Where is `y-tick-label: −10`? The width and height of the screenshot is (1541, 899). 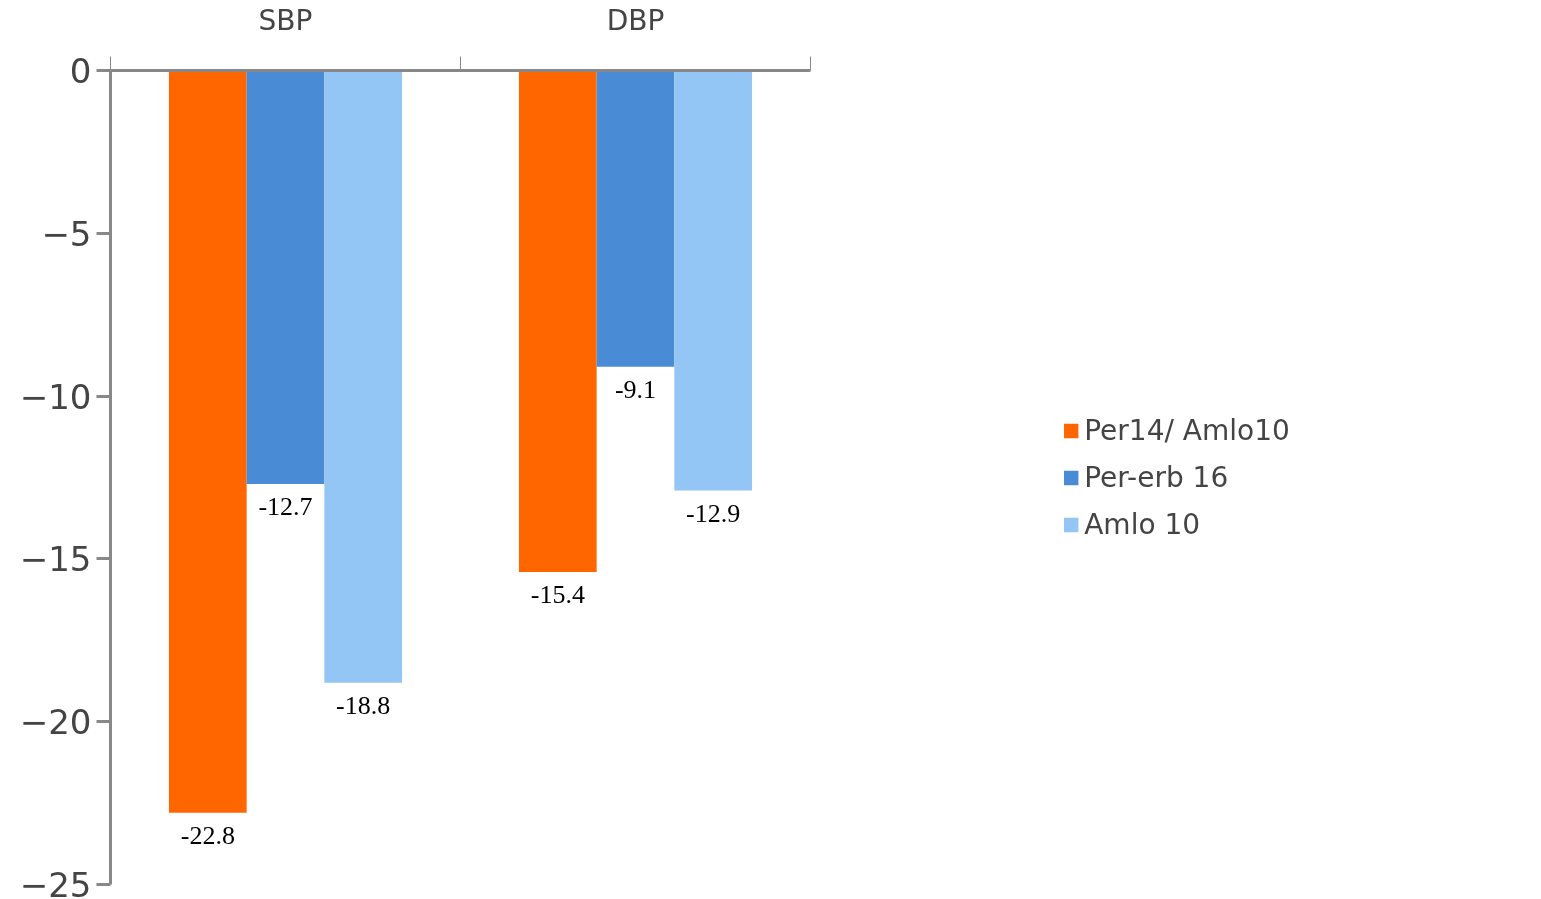 y-tick-label: −10 is located at coordinates (55, 396).